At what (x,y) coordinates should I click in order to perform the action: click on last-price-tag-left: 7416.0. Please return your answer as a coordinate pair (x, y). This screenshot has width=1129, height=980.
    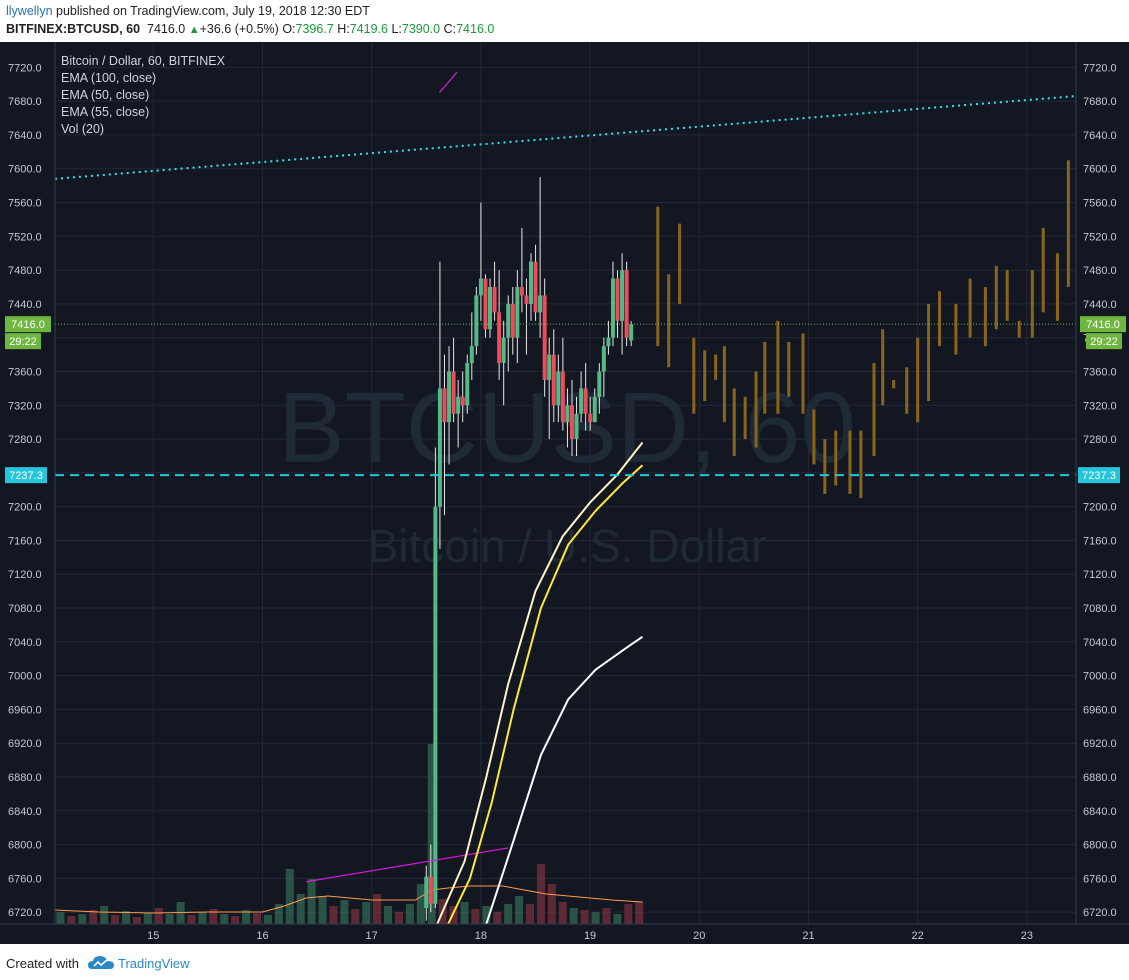
    Looking at the image, I should click on (28, 325).